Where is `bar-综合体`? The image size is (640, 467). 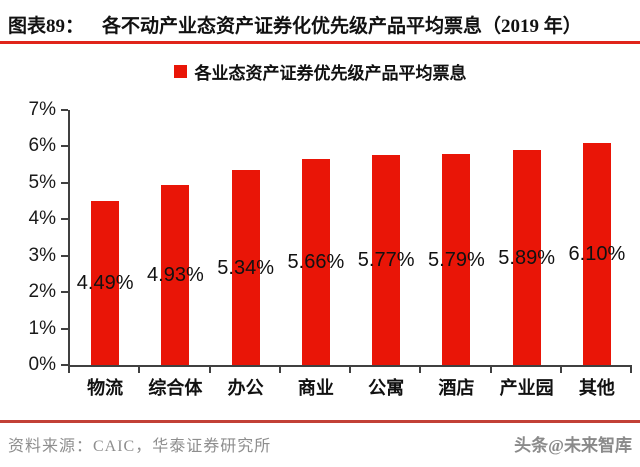 bar-综合体 is located at coordinates (175, 275).